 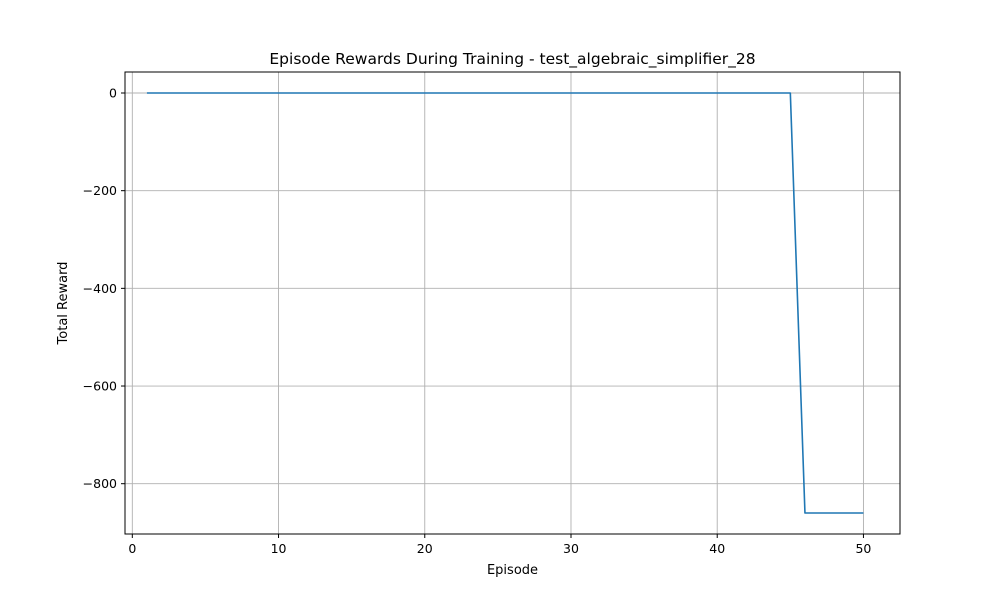 I want to click on y-tick-label: 0, so click(x=113, y=93).